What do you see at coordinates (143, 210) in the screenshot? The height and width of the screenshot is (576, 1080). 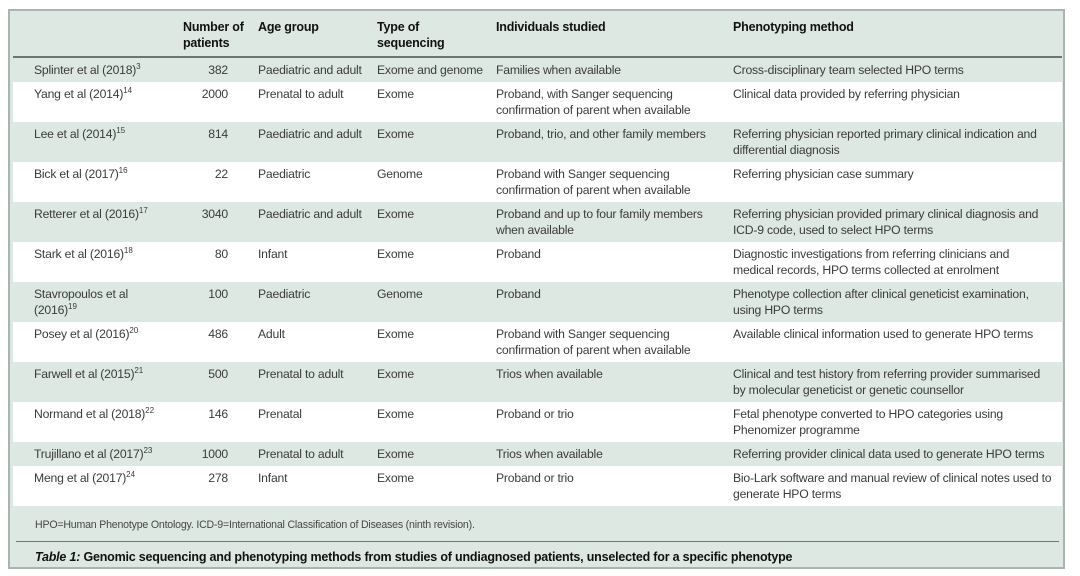 I see `reference-superscript: 17` at bounding box center [143, 210].